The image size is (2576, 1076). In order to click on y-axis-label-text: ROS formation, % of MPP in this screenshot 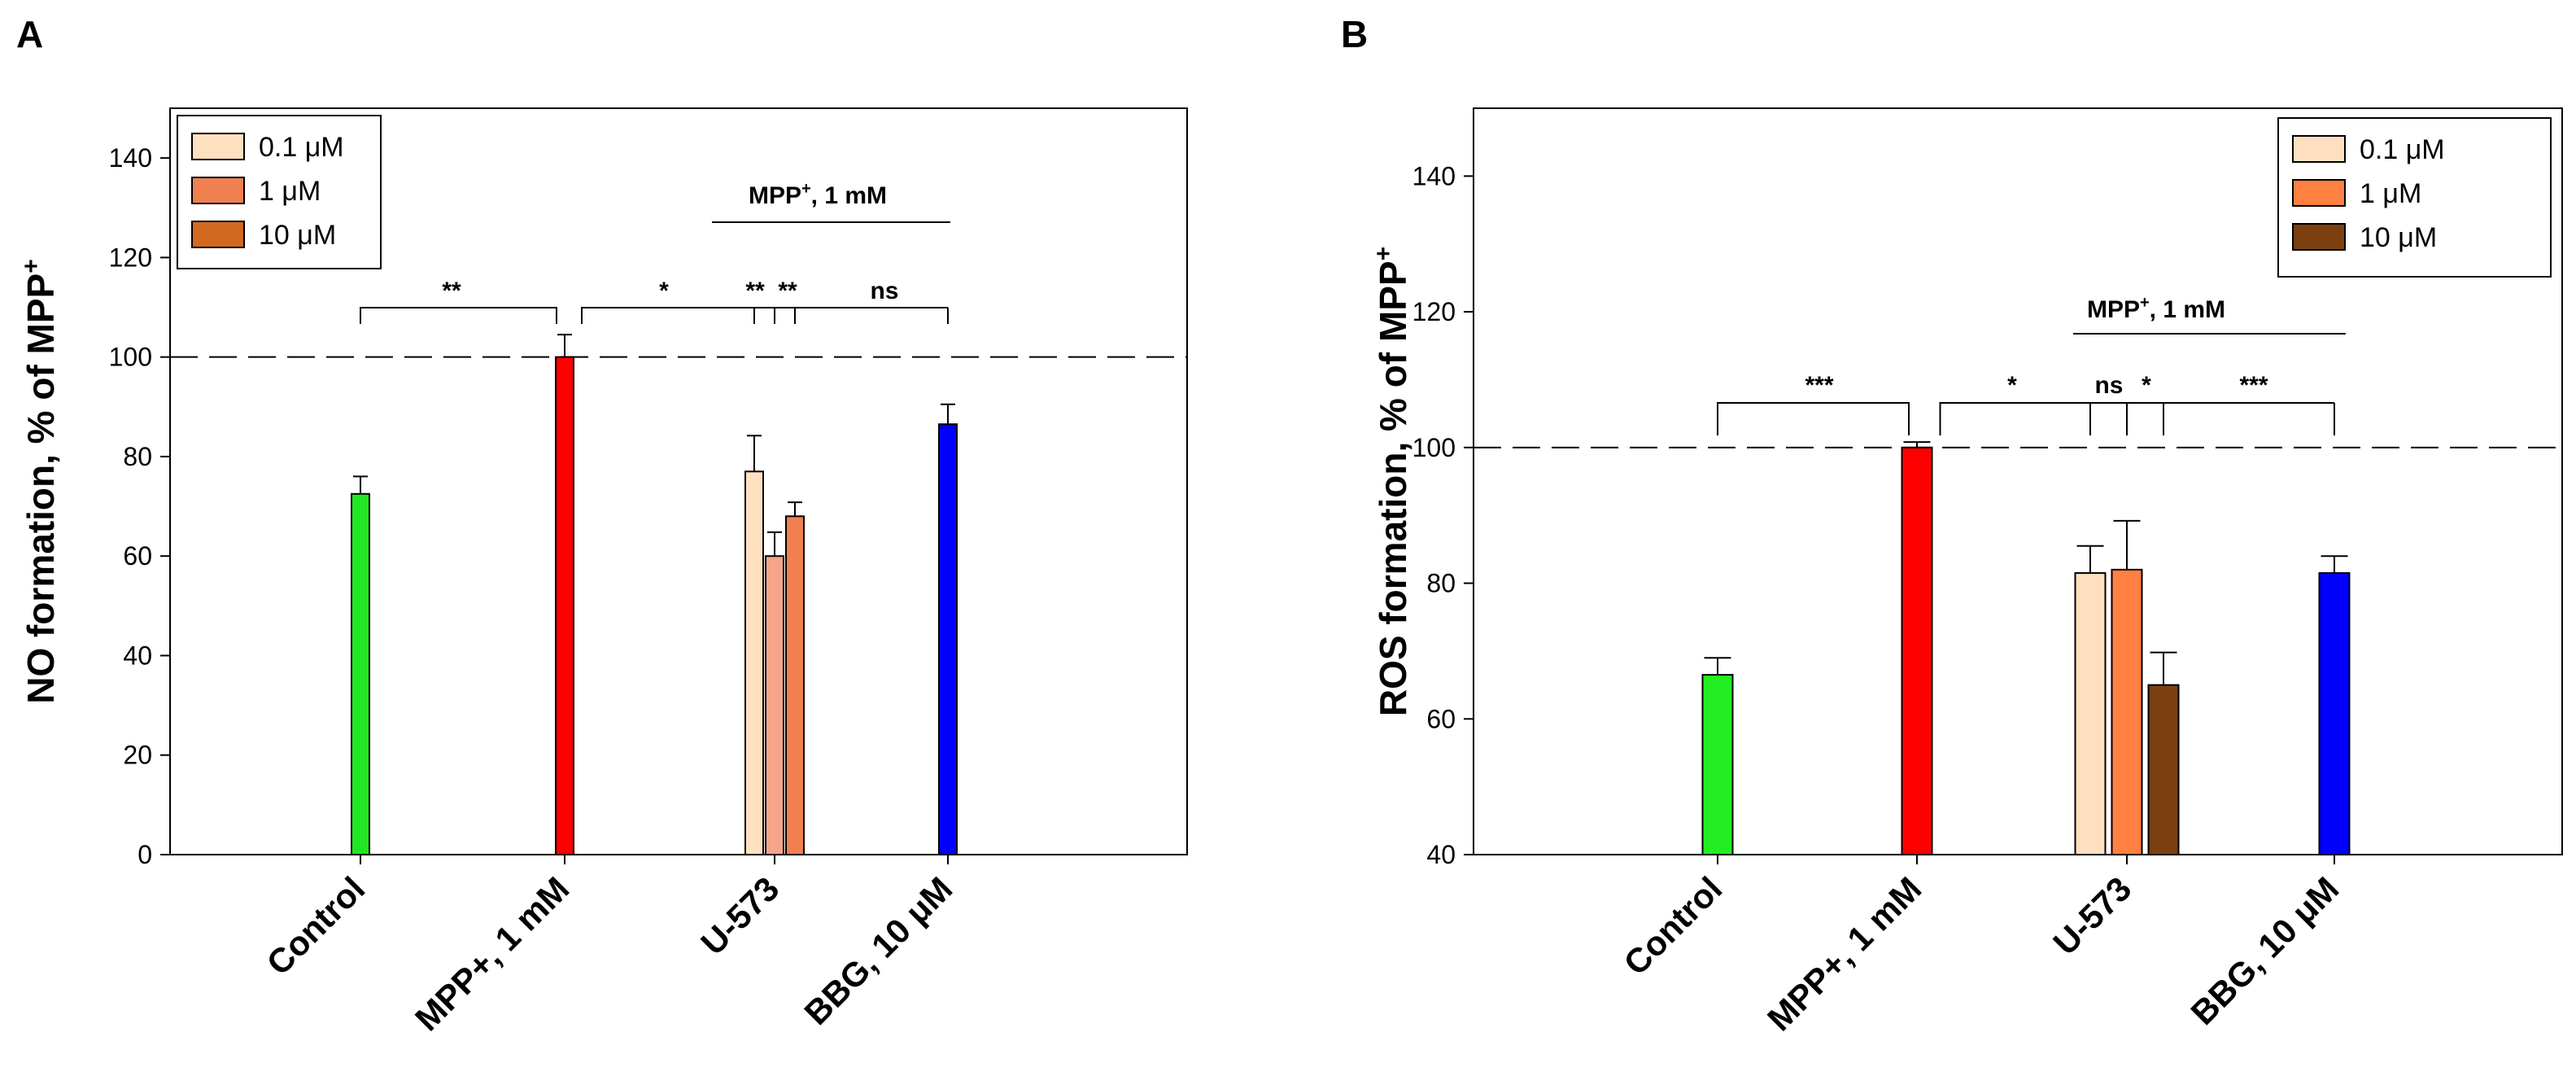, I will do `click(1393, 488)`.